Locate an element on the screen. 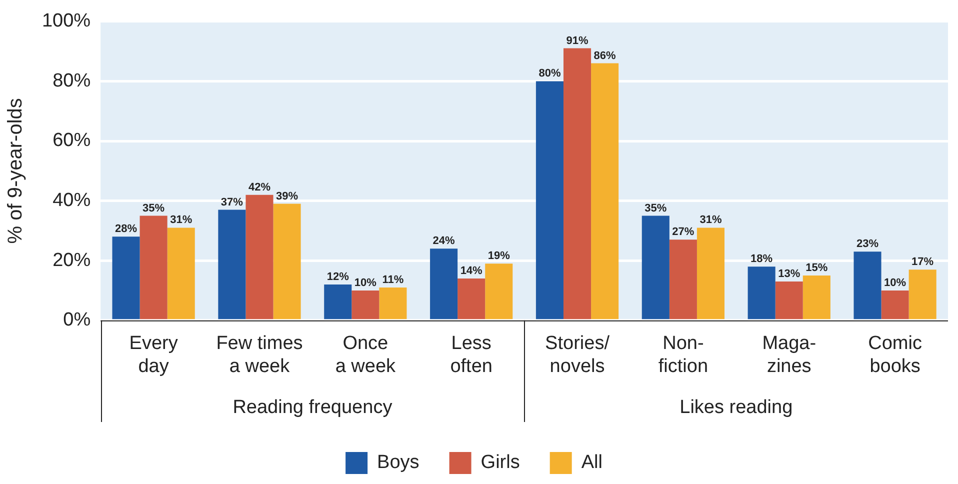 This screenshot has width=958, height=484. data-label: 37% is located at coordinates (232, 202).